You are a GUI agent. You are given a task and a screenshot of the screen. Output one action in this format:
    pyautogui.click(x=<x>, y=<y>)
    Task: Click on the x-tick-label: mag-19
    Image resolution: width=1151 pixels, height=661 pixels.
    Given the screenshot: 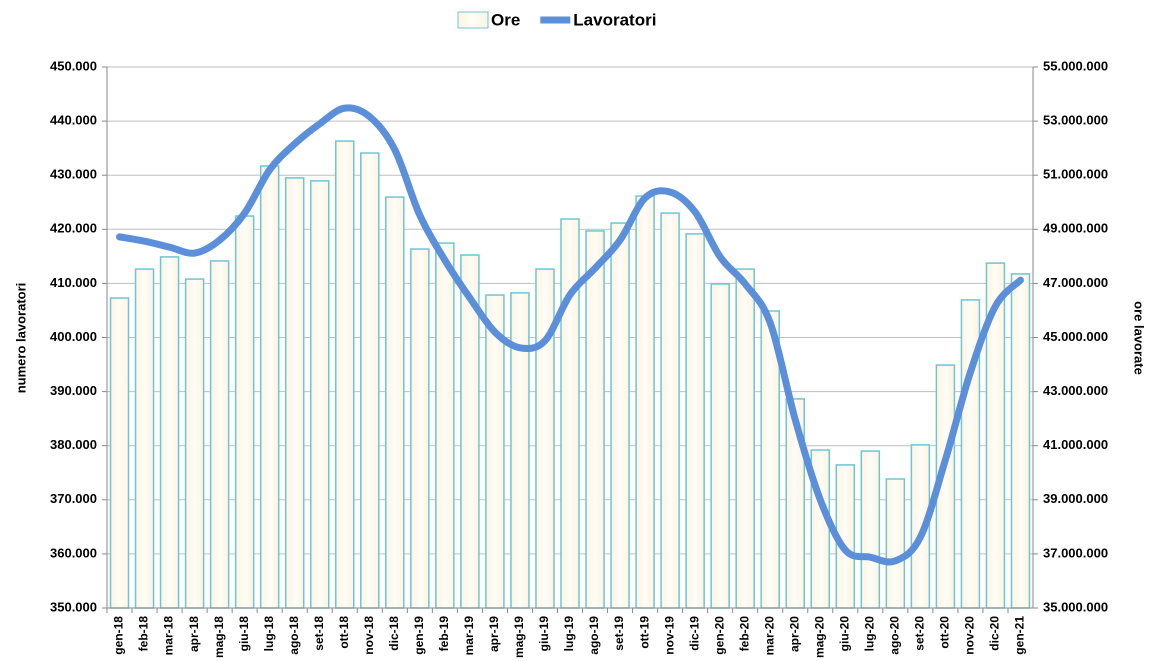 What is the action you would take?
    pyautogui.click(x=519, y=637)
    